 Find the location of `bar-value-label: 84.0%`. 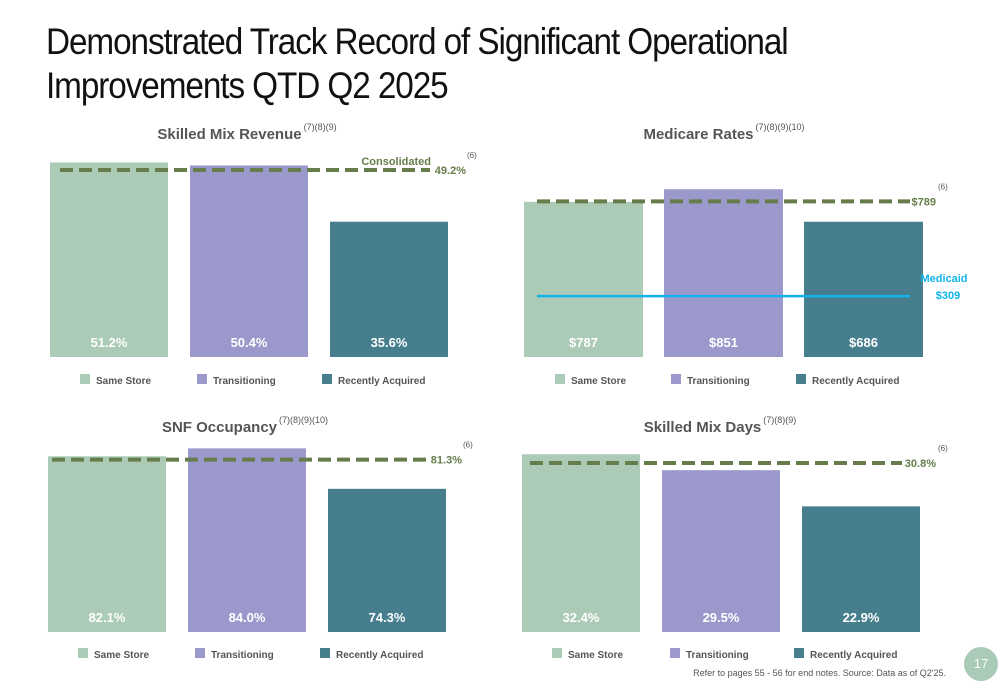

bar-value-label: 84.0% is located at coordinates (247, 617).